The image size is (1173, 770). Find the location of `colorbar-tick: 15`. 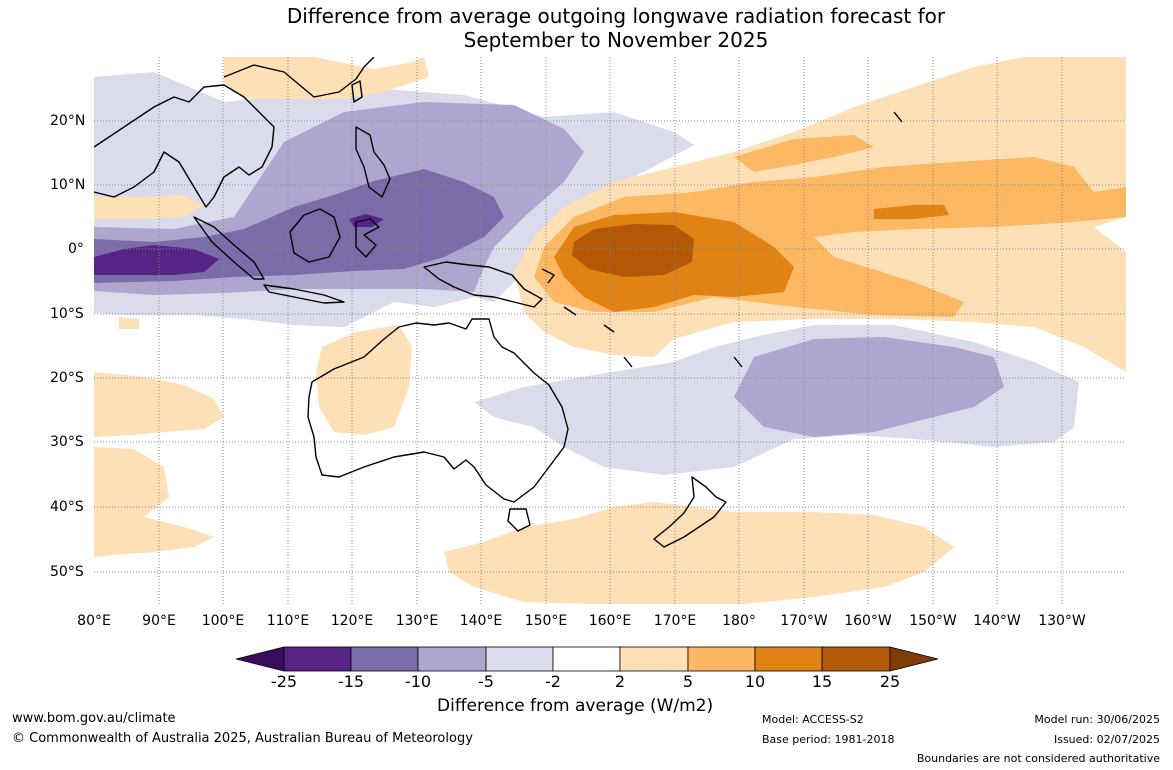

colorbar-tick: 15 is located at coordinates (822, 681).